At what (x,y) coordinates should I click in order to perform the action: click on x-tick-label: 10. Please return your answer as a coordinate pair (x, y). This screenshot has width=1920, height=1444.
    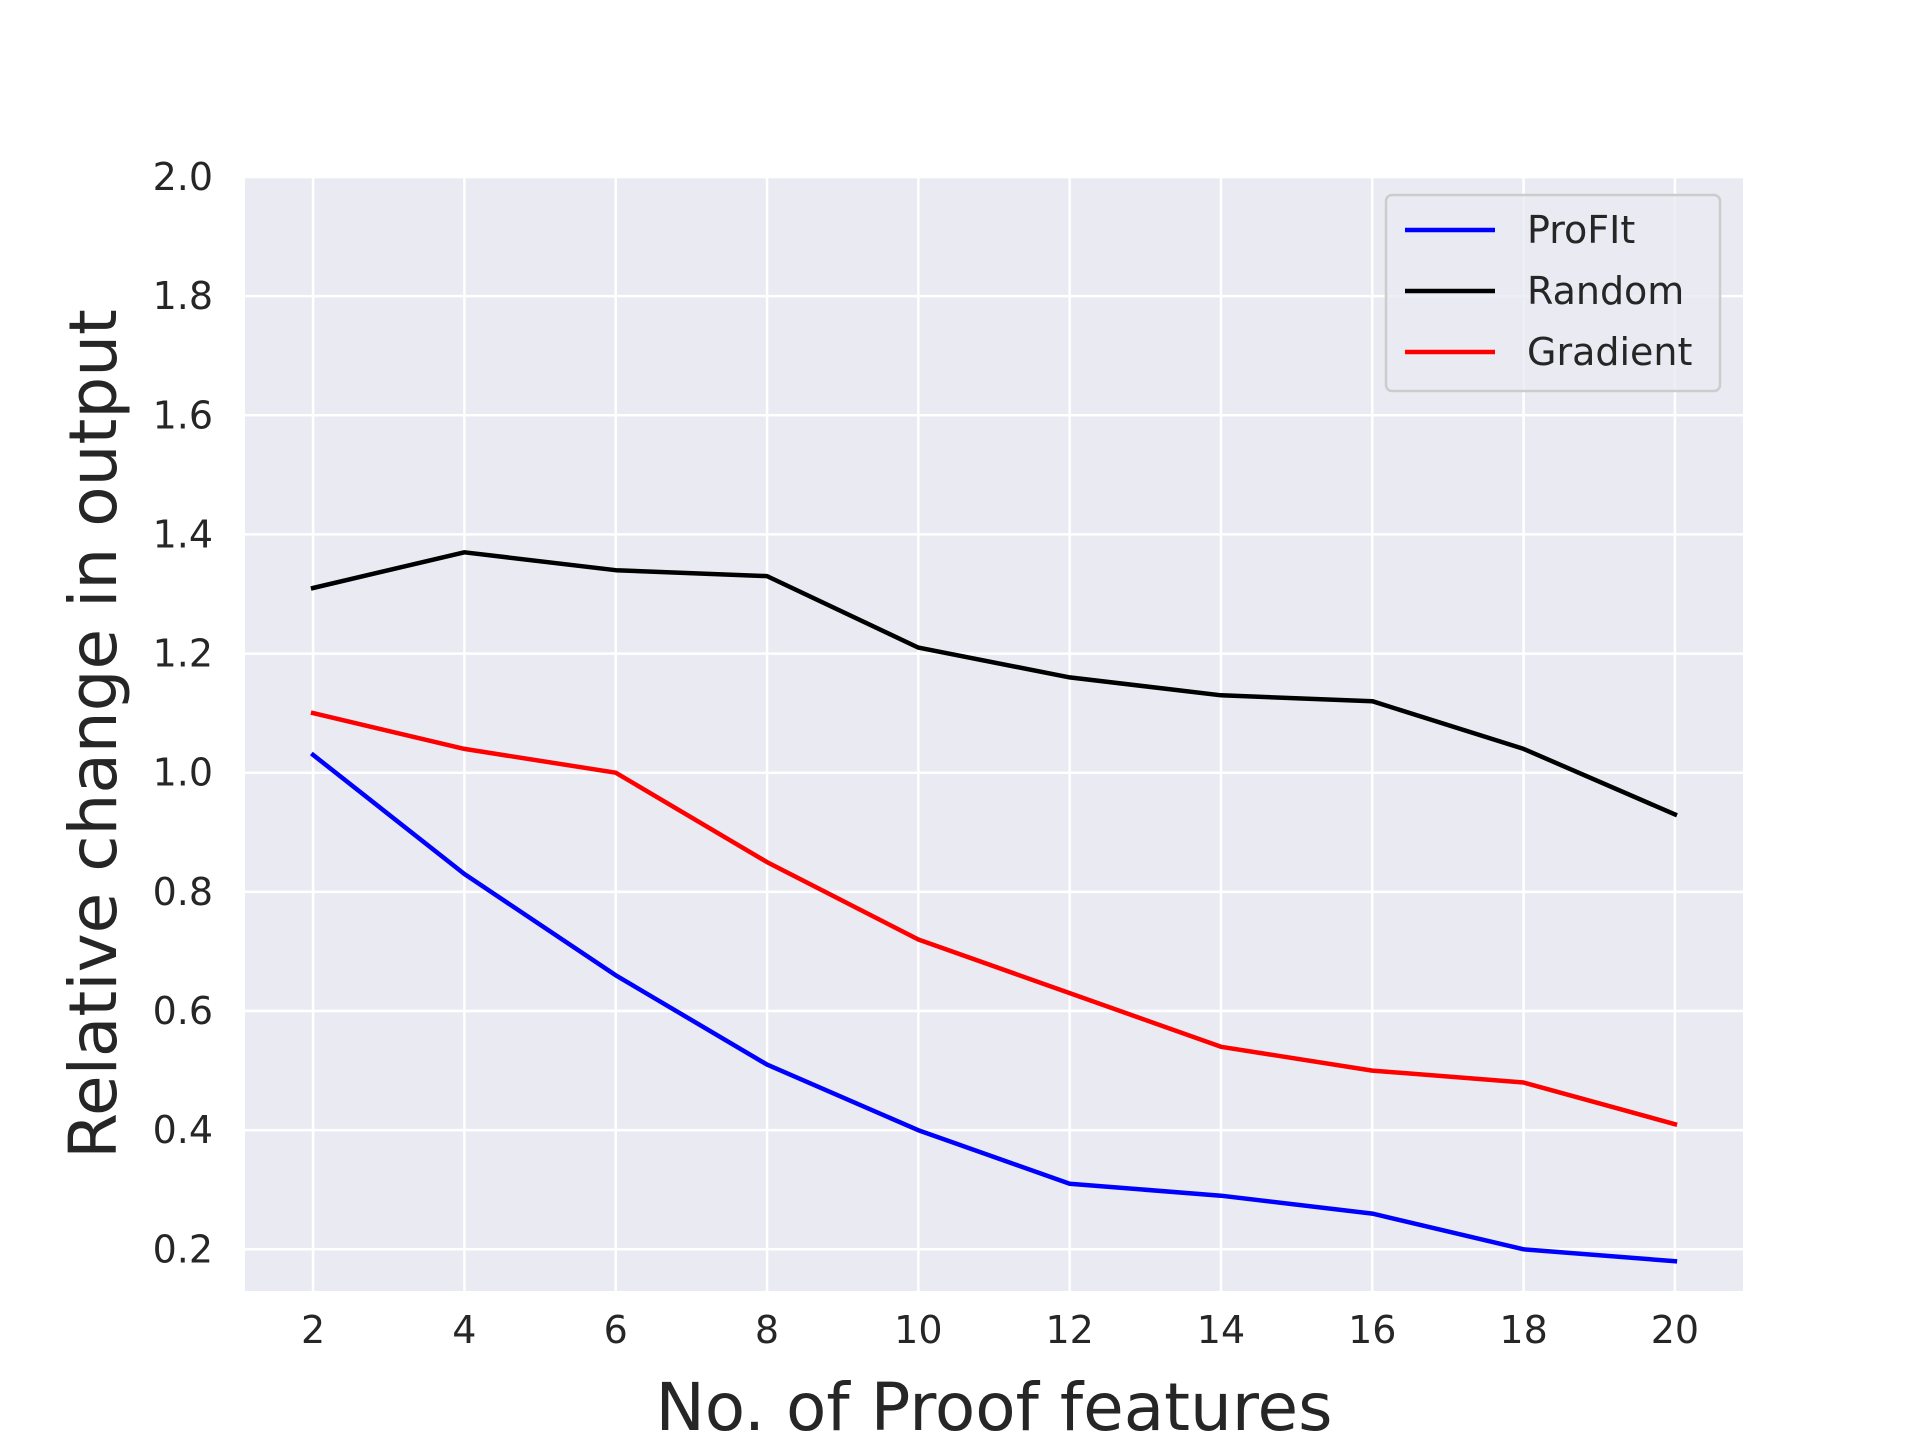
    Looking at the image, I should click on (918, 1330).